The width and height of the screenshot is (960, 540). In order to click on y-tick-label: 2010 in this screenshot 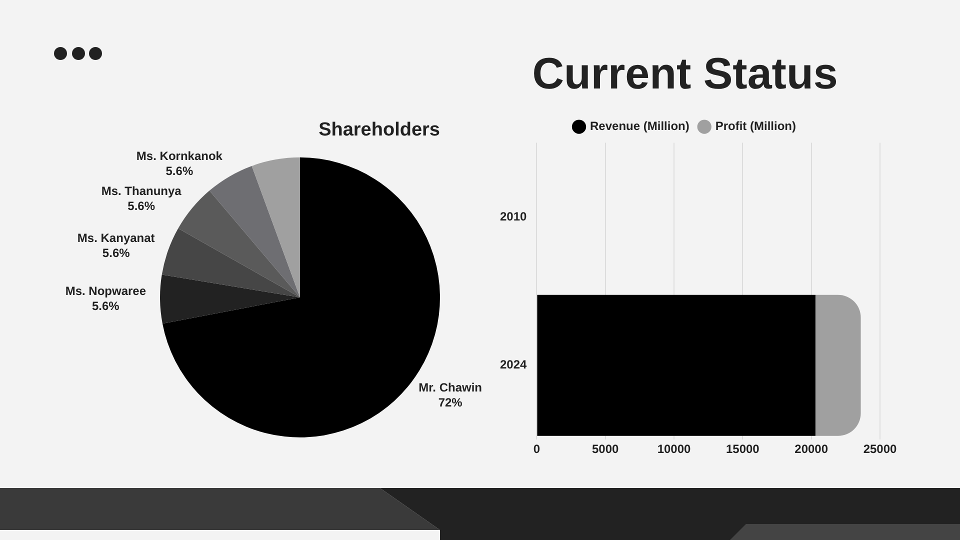, I will do `click(514, 216)`.